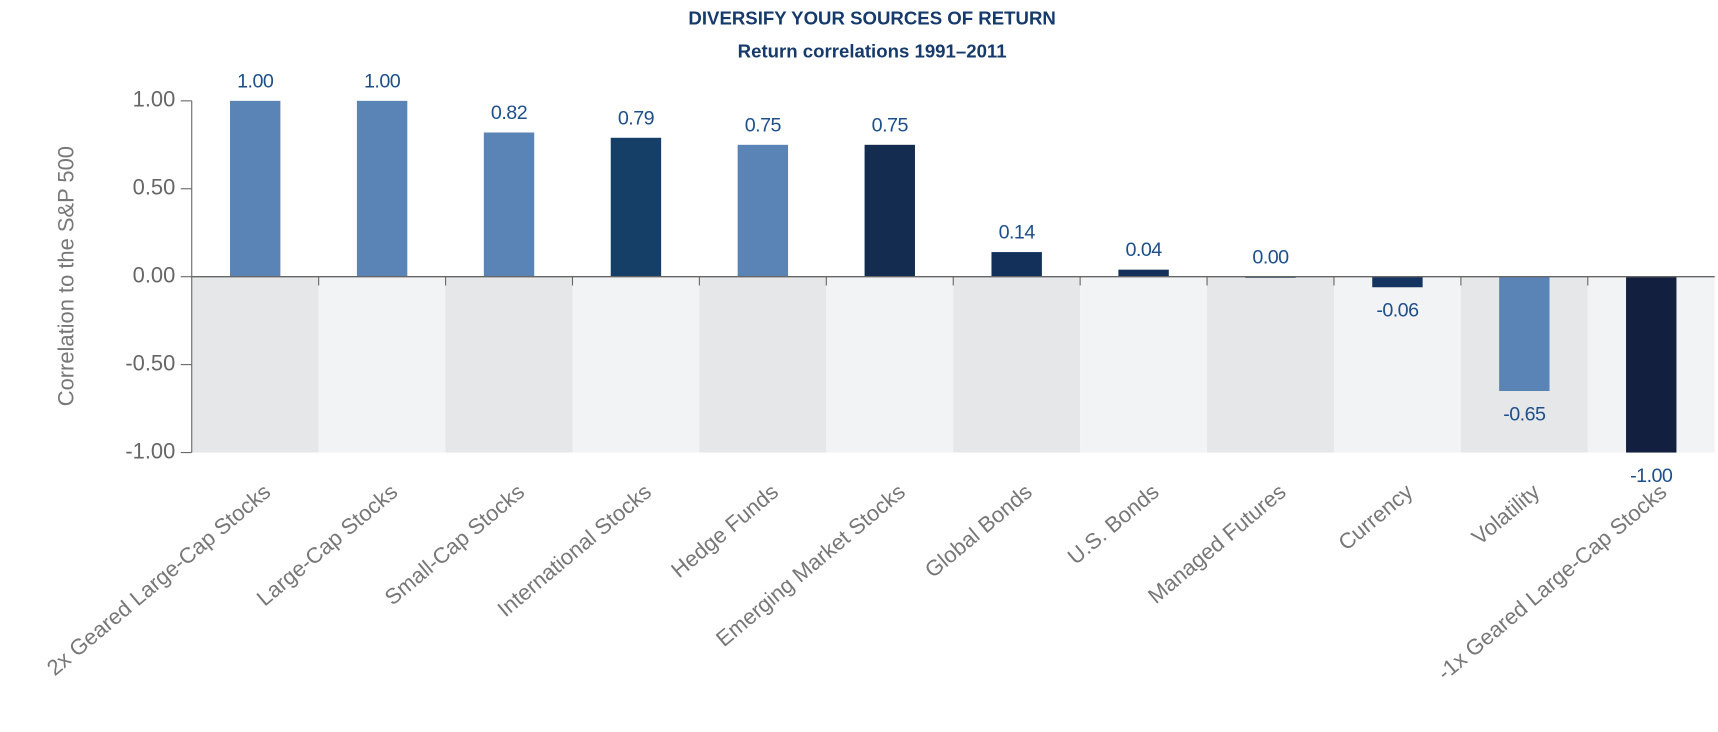 This screenshot has height=732, width=1718. What do you see at coordinates (1375, 517) in the screenshot?
I see `x-tick-label: Currency` at bounding box center [1375, 517].